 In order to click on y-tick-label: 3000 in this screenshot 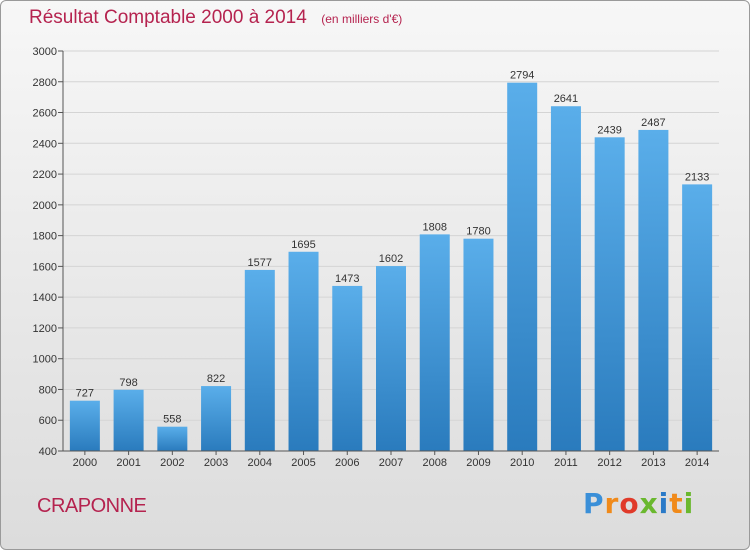, I will do `click(45, 52)`.